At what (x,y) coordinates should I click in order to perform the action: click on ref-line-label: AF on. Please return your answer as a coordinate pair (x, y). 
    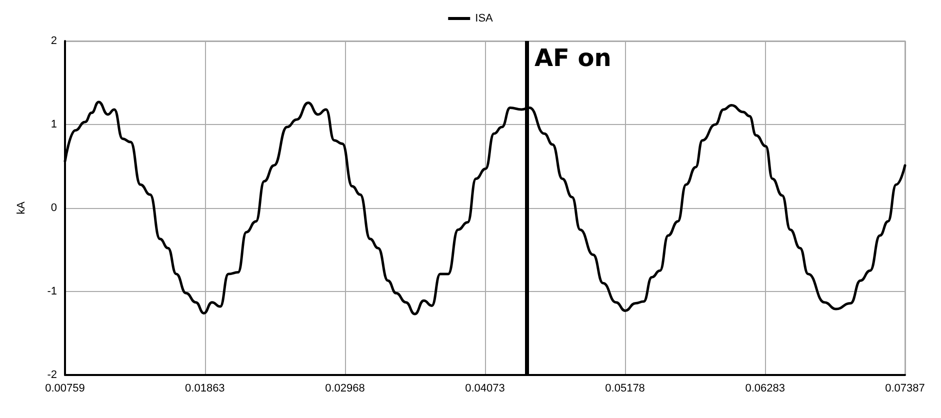
    Looking at the image, I should click on (573, 58).